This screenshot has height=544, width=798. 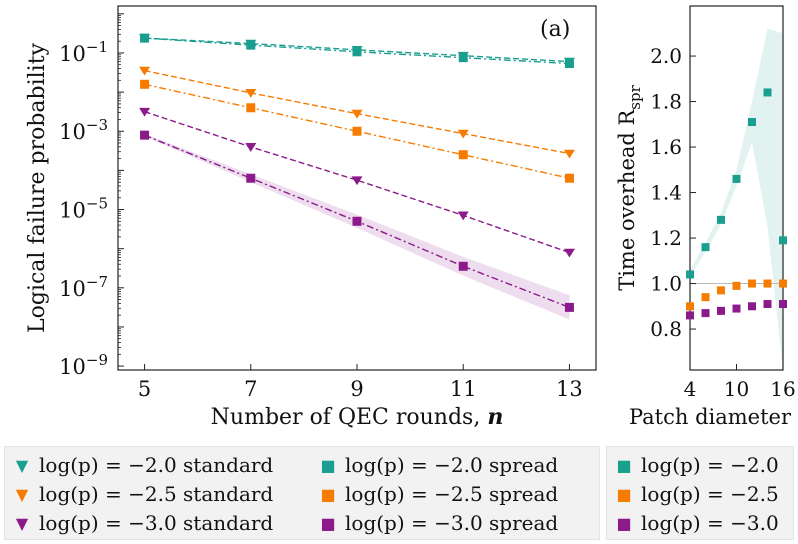 What do you see at coordinates (83, 52) in the screenshot?
I see `y-tick-label: 10⁻¹` at bounding box center [83, 52].